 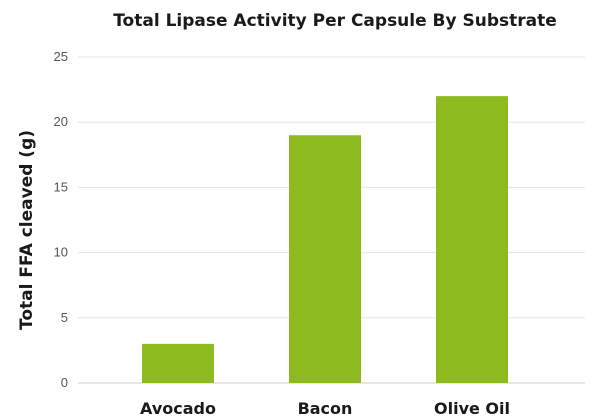 What do you see at coordinates (472, 408) in the screenshot?
I see `x-tick-label: Olive Oil` at bounding box center [472, 408].